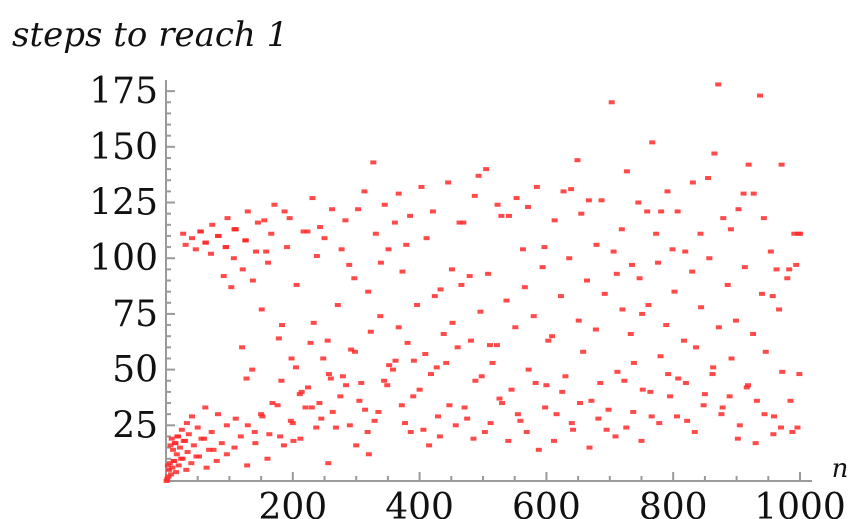 Image resolution: width=865 pixels, height=519 pixels. What do you see at coordinates (840, 469) in the screenshot?
I see `x-axis-label: n` at bounding box center [840, 469].